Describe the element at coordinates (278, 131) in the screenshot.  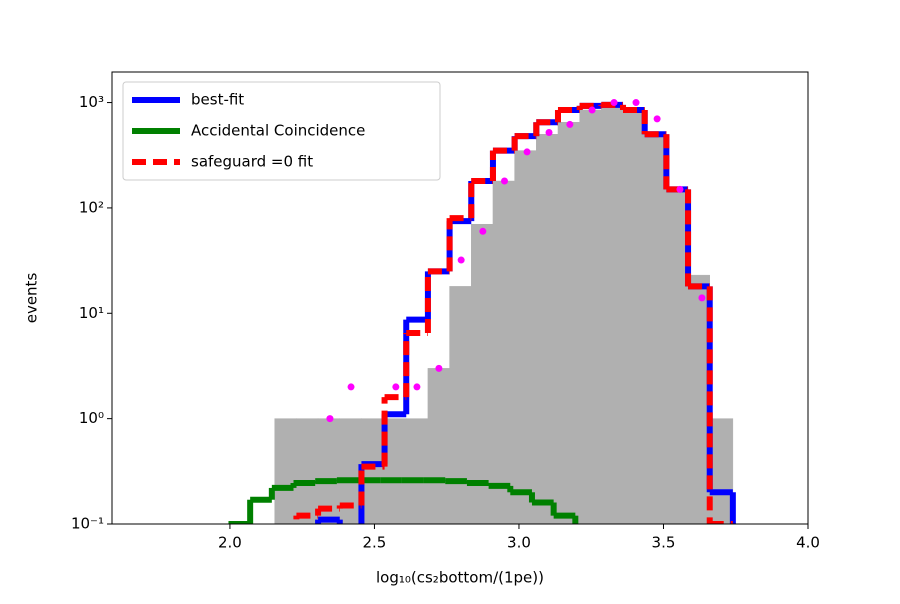
I see `legend-label: Accidental Coincidence` at that location.